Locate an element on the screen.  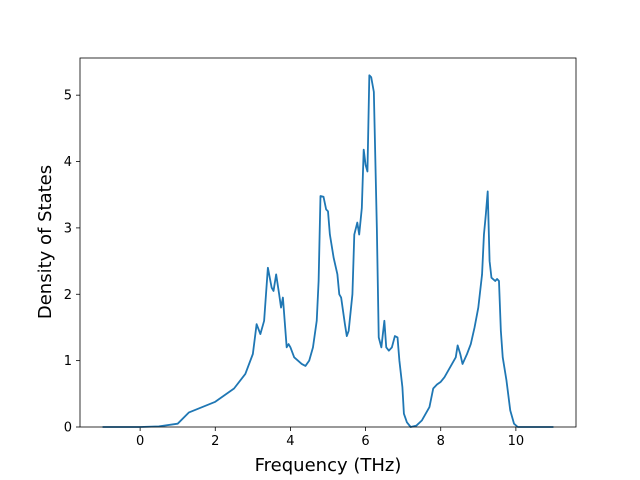
x-axis-label: Frequency (THz) is located at coordinates (328, 465).